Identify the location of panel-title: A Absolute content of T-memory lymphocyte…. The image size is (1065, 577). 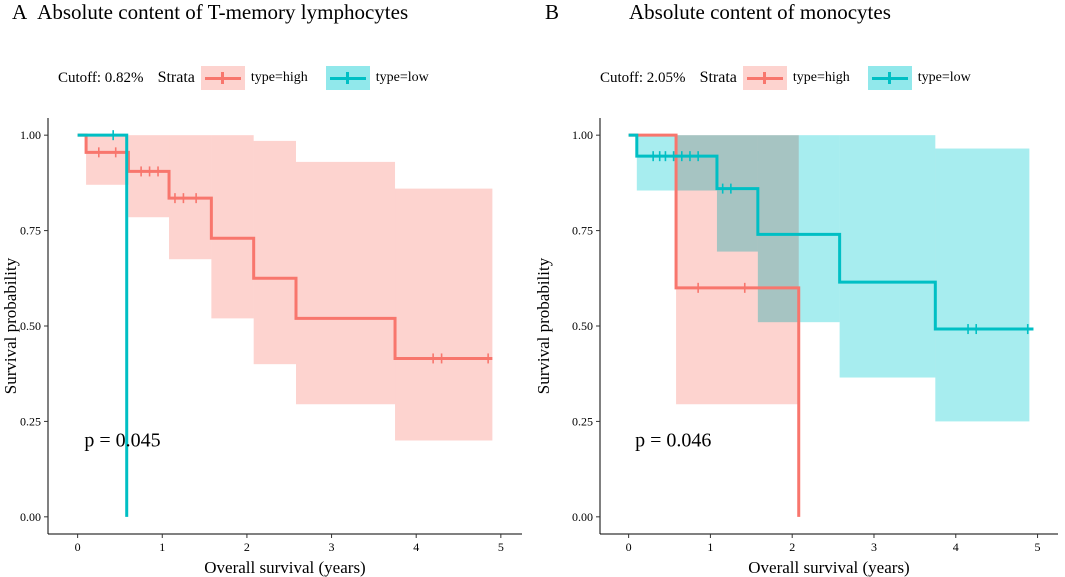
(210, 12).